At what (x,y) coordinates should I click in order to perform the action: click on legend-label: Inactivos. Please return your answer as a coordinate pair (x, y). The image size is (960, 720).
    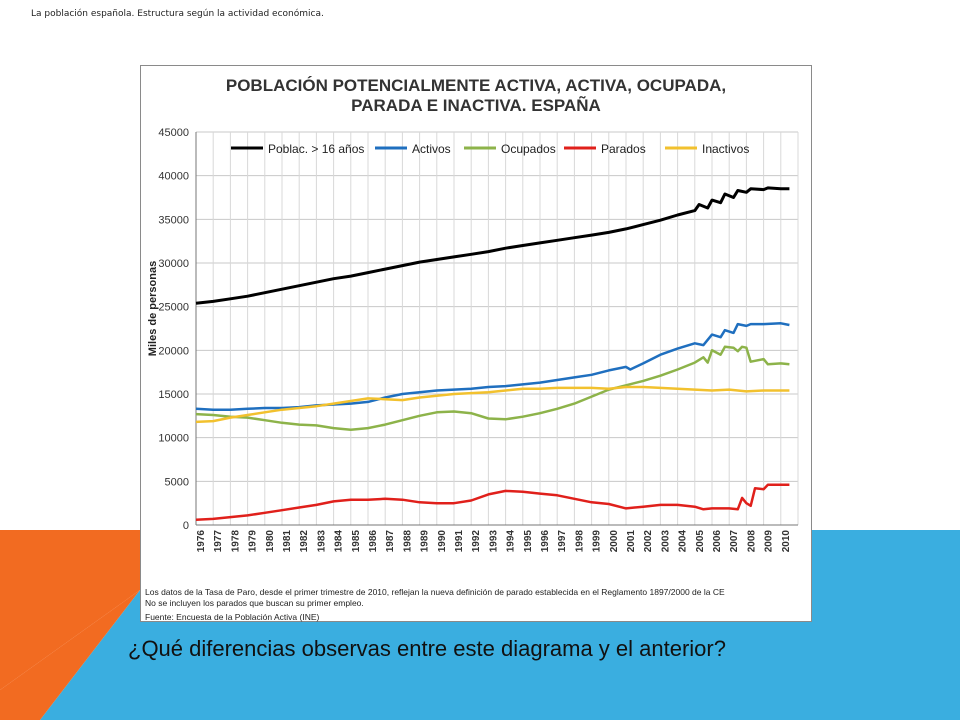
    Looking at the image, I should click on (725, 149).